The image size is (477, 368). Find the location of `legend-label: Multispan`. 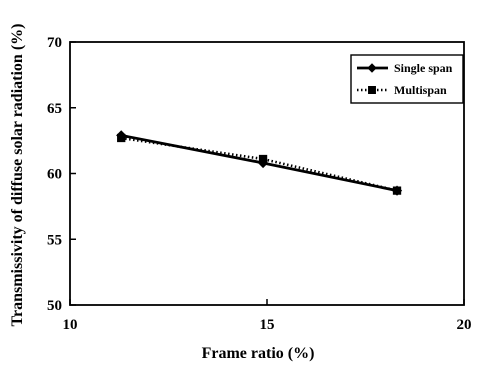

legend-label: Multispan is located at coordinates (420, 90).